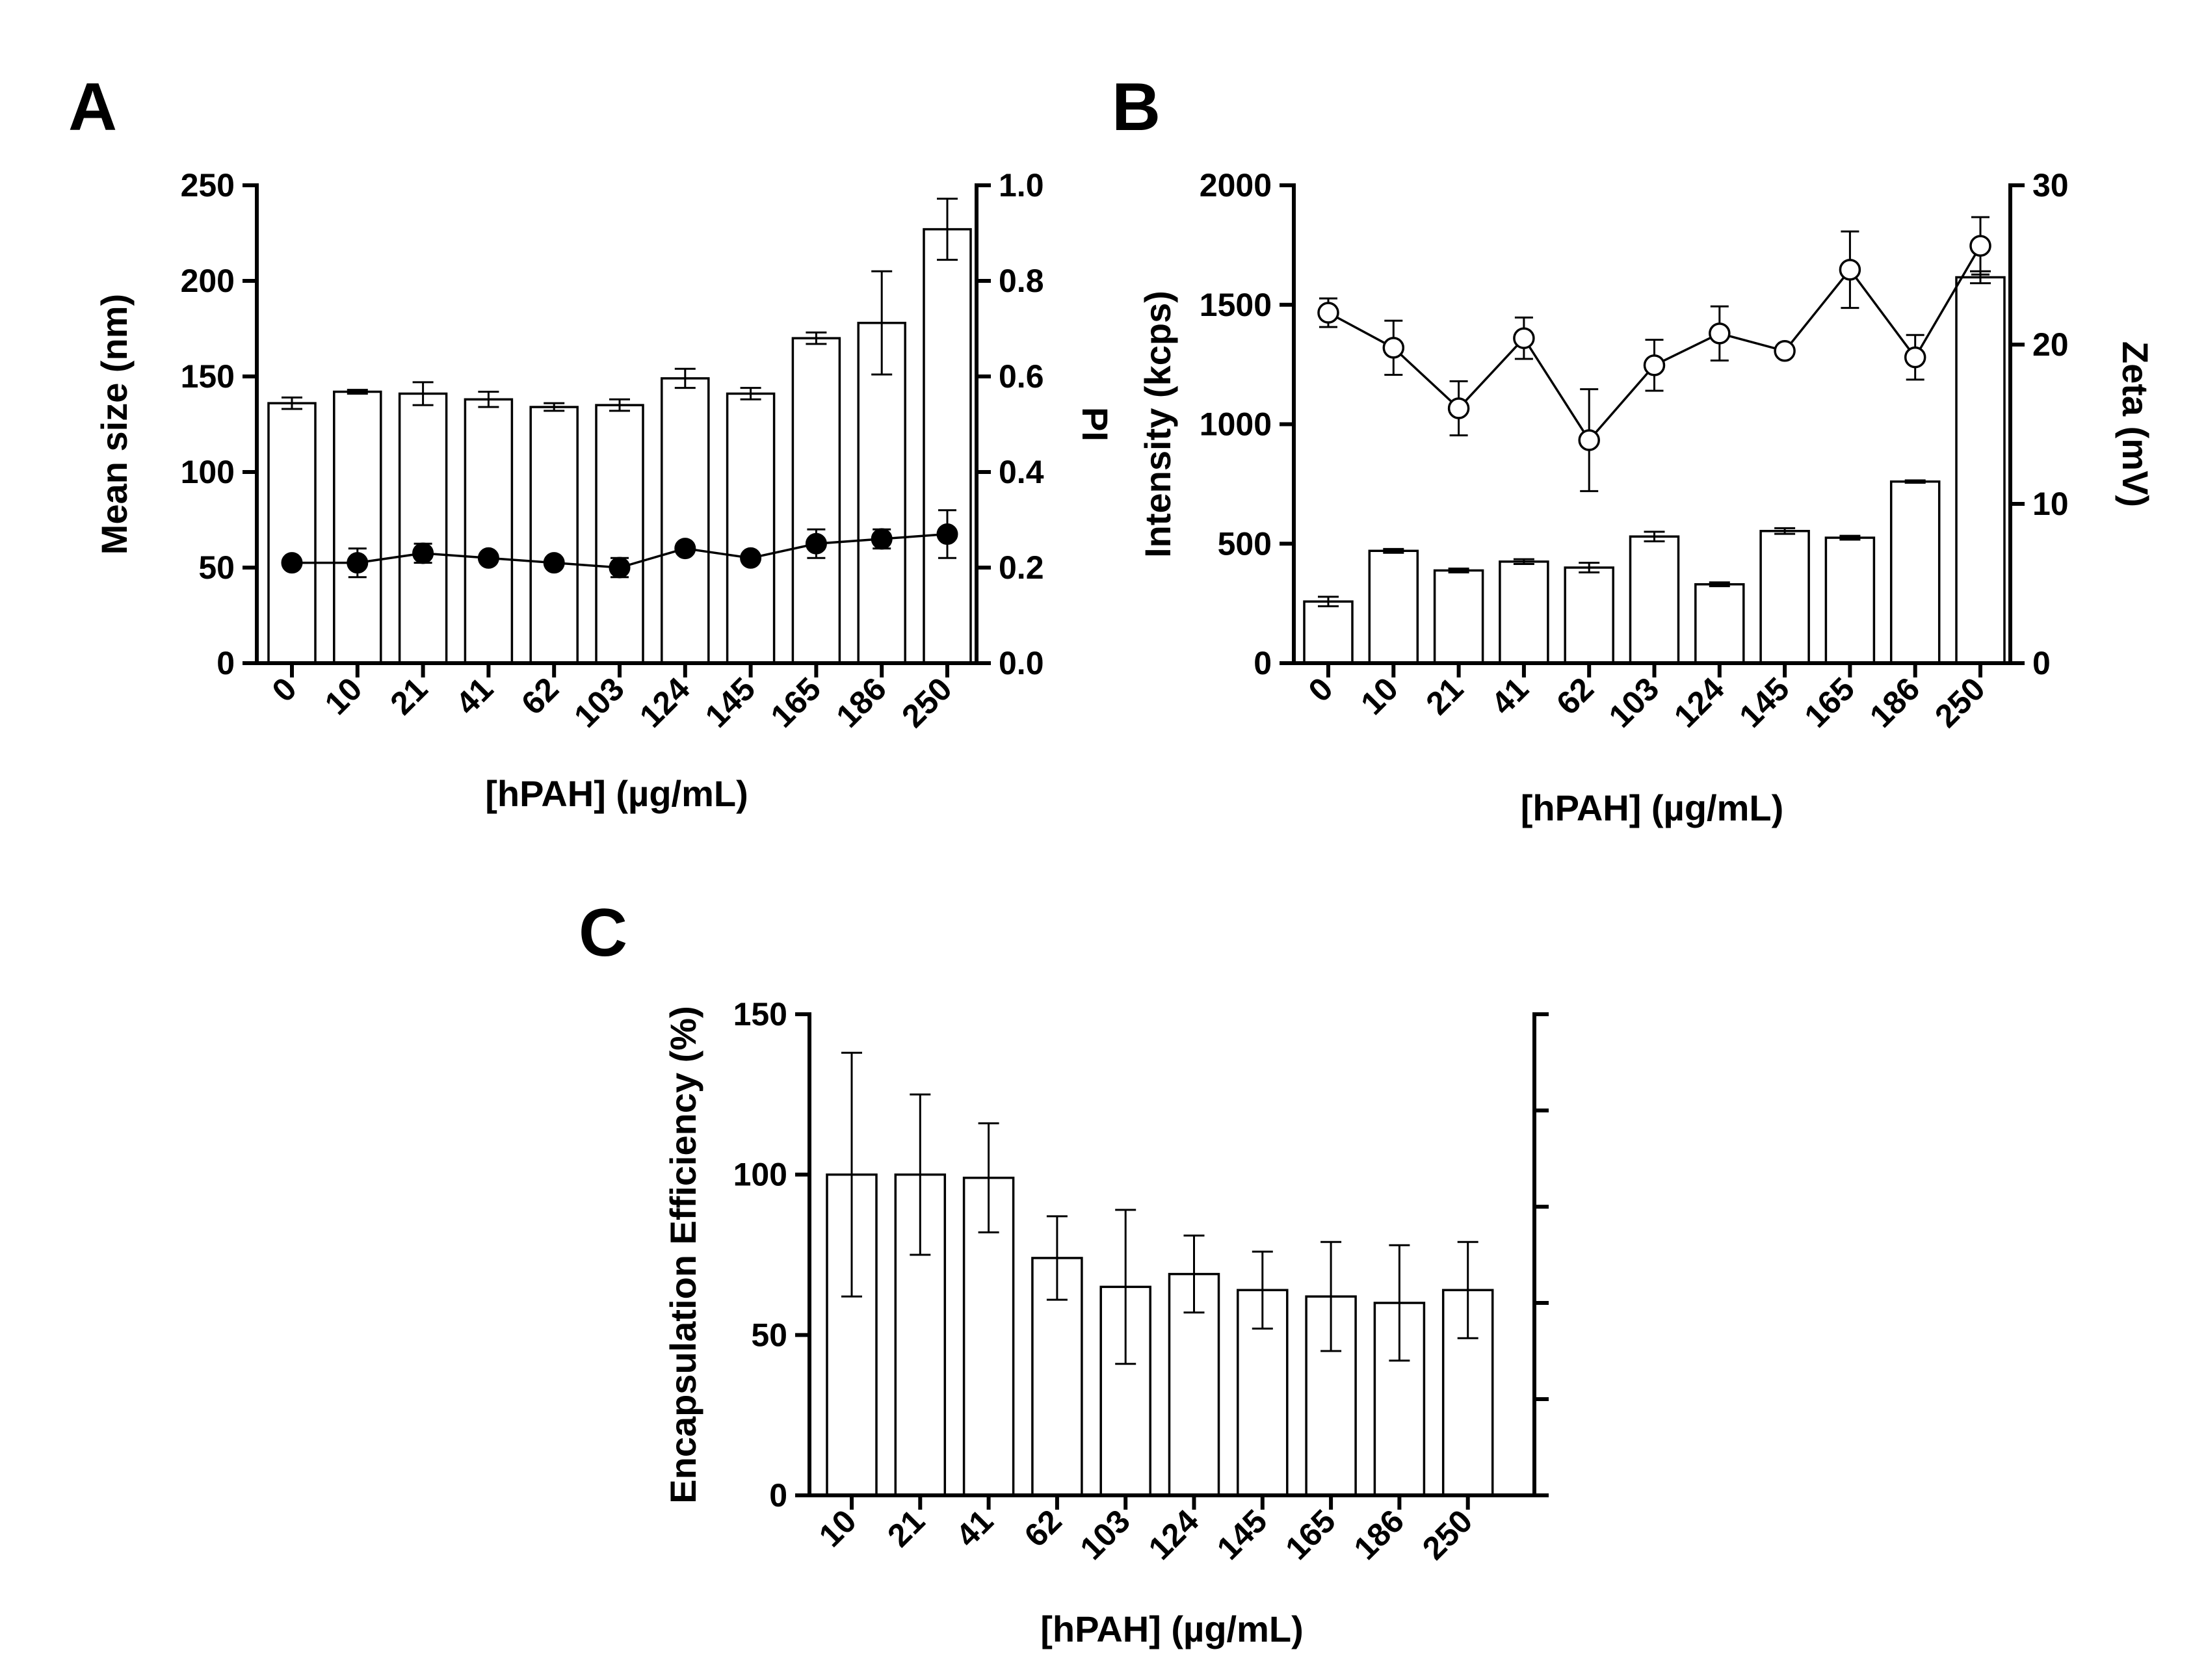 The image size is (2206, 1680). Describe the element at coordinates (1236, 305) in the screenshot. I see `y-tick-label: 1500` at that location.